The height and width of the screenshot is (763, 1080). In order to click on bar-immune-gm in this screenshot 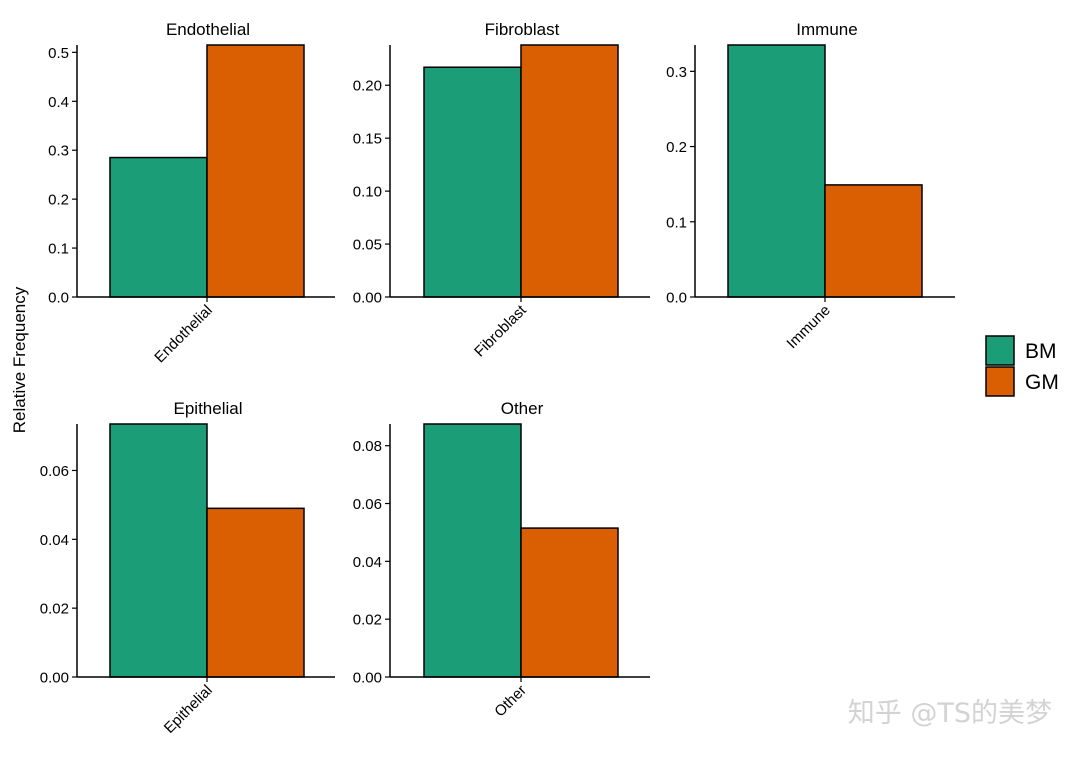, I will do `click(873, 241)`.